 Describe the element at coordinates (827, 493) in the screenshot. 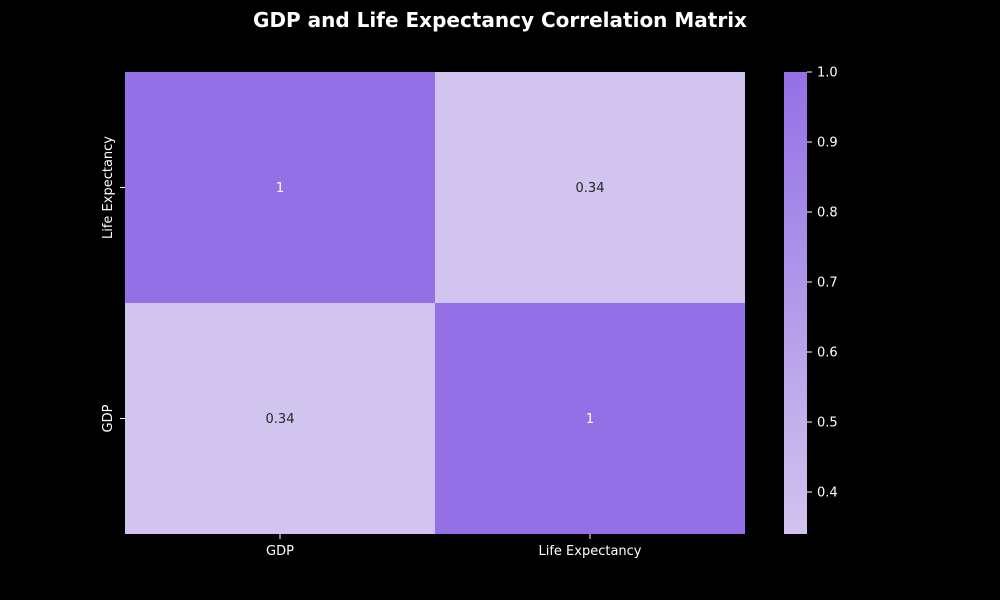

I see `colorbar-tick-label: 0.4` at that location.